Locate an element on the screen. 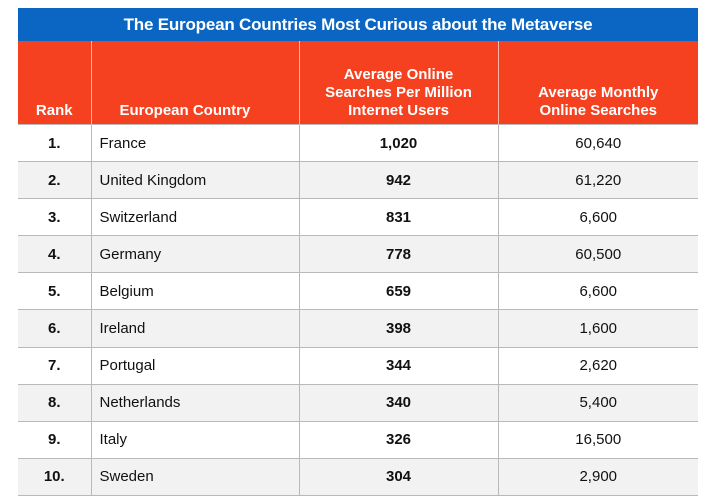  monthly-searches-cell: 61,220 is located at coordinates (598, 180).